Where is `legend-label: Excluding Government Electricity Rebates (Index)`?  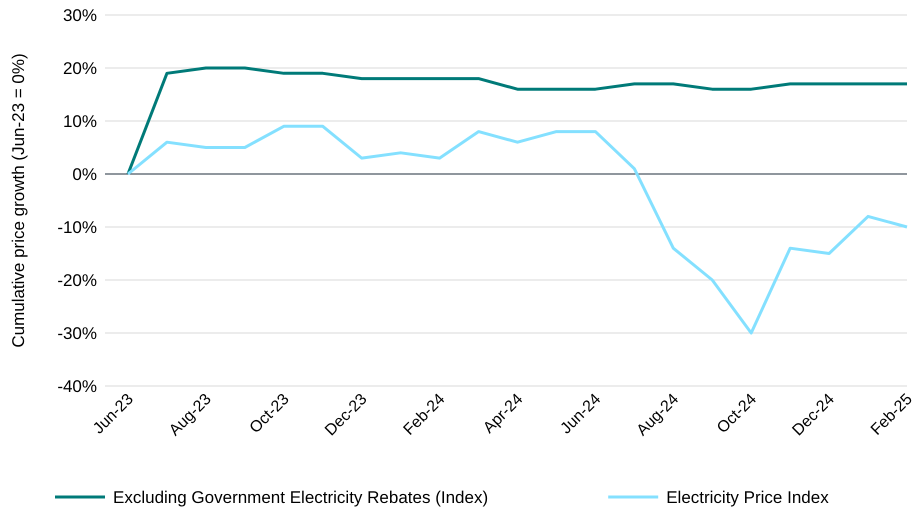 legend-label: Excluding Government Electricity Rebates (Index) is located at coordinates (300, 497).